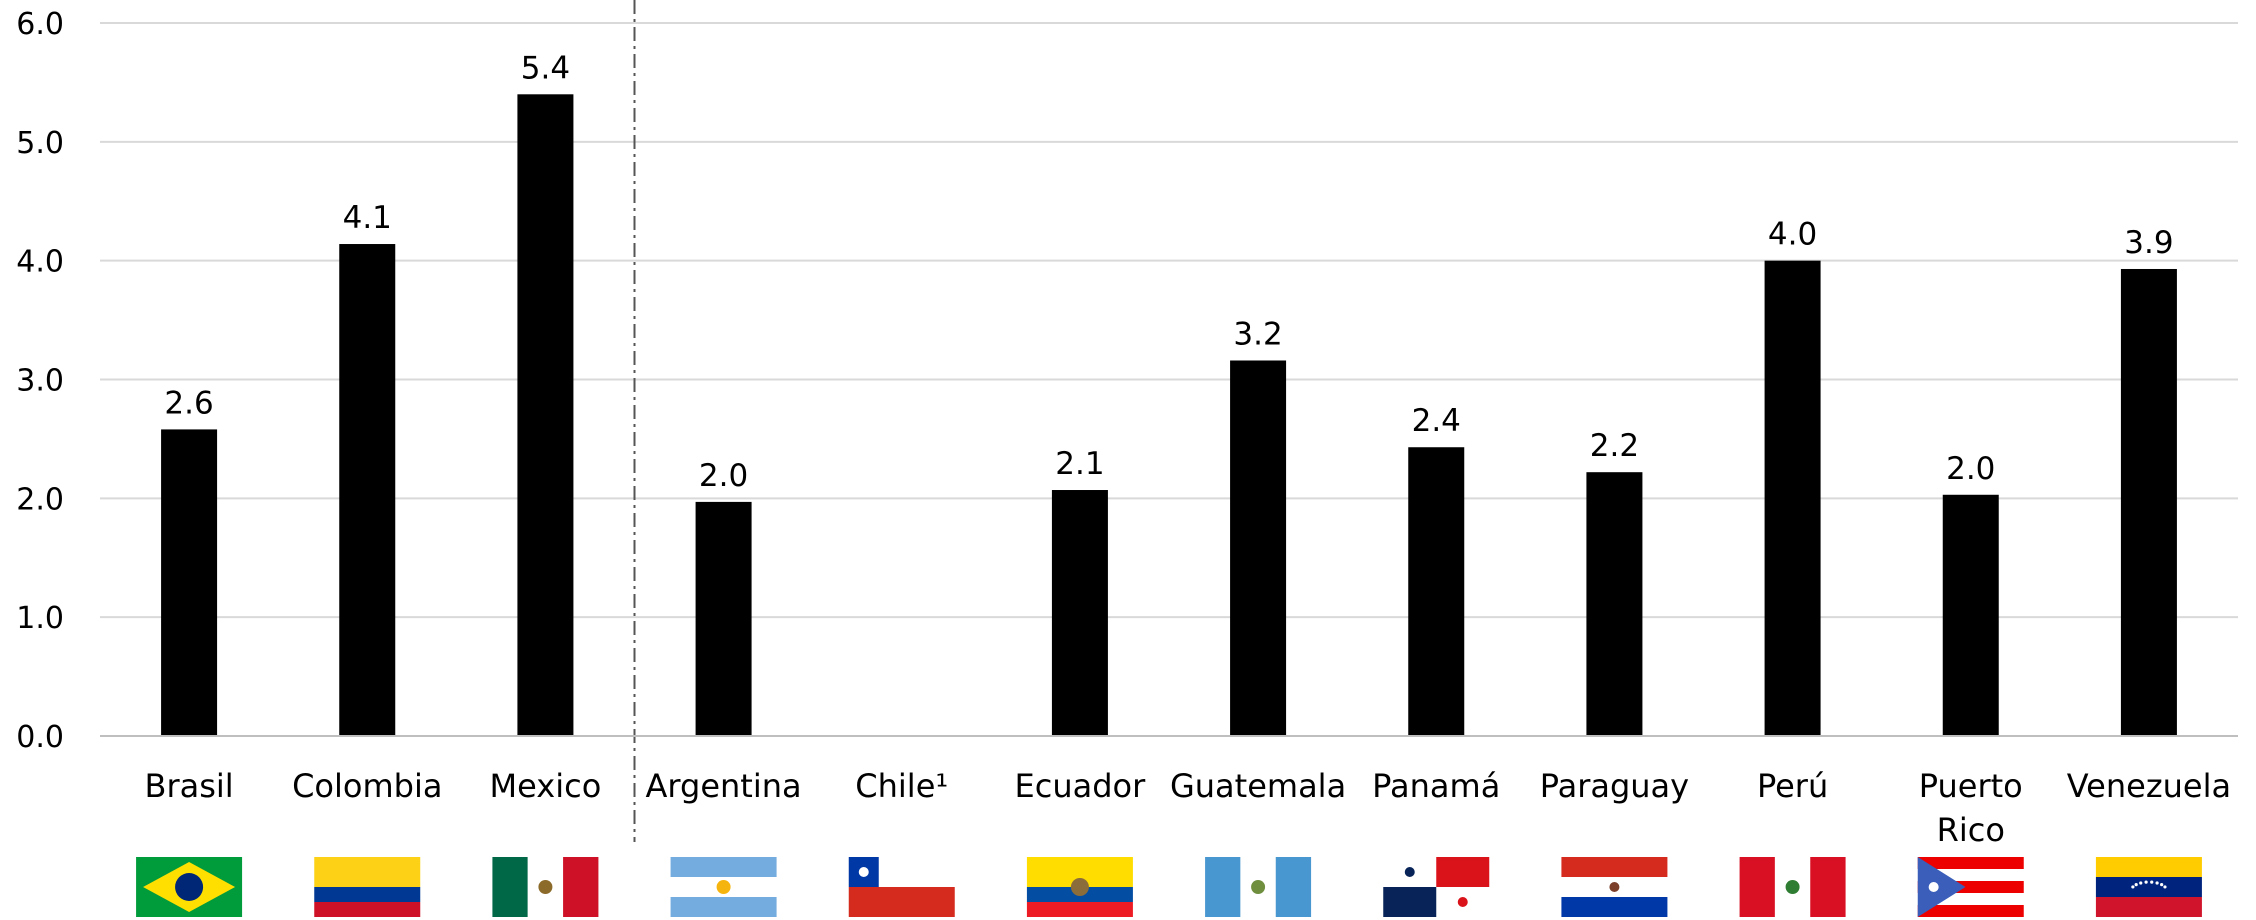  What do you see at coordinates (1792, 235) in the screenshot?
I see `data-label: 4.0` at bounding box center [1792, 235].